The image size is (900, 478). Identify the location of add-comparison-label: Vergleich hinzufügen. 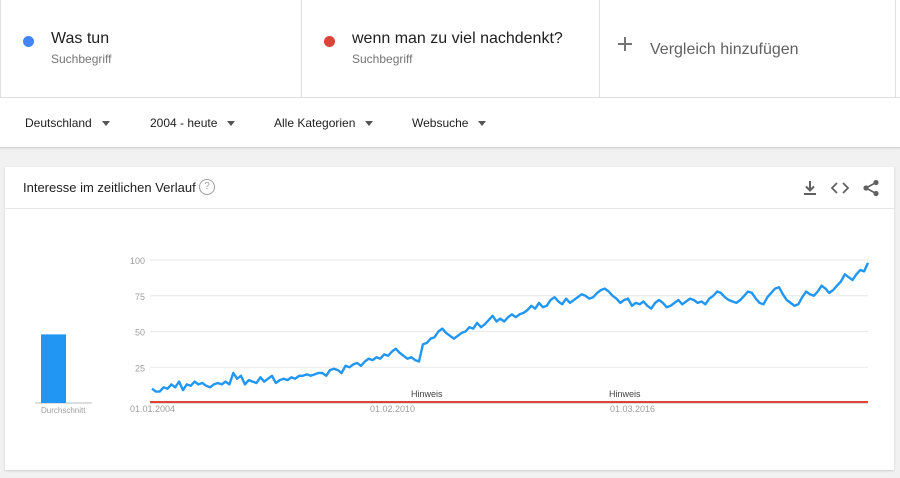
(724, 49).